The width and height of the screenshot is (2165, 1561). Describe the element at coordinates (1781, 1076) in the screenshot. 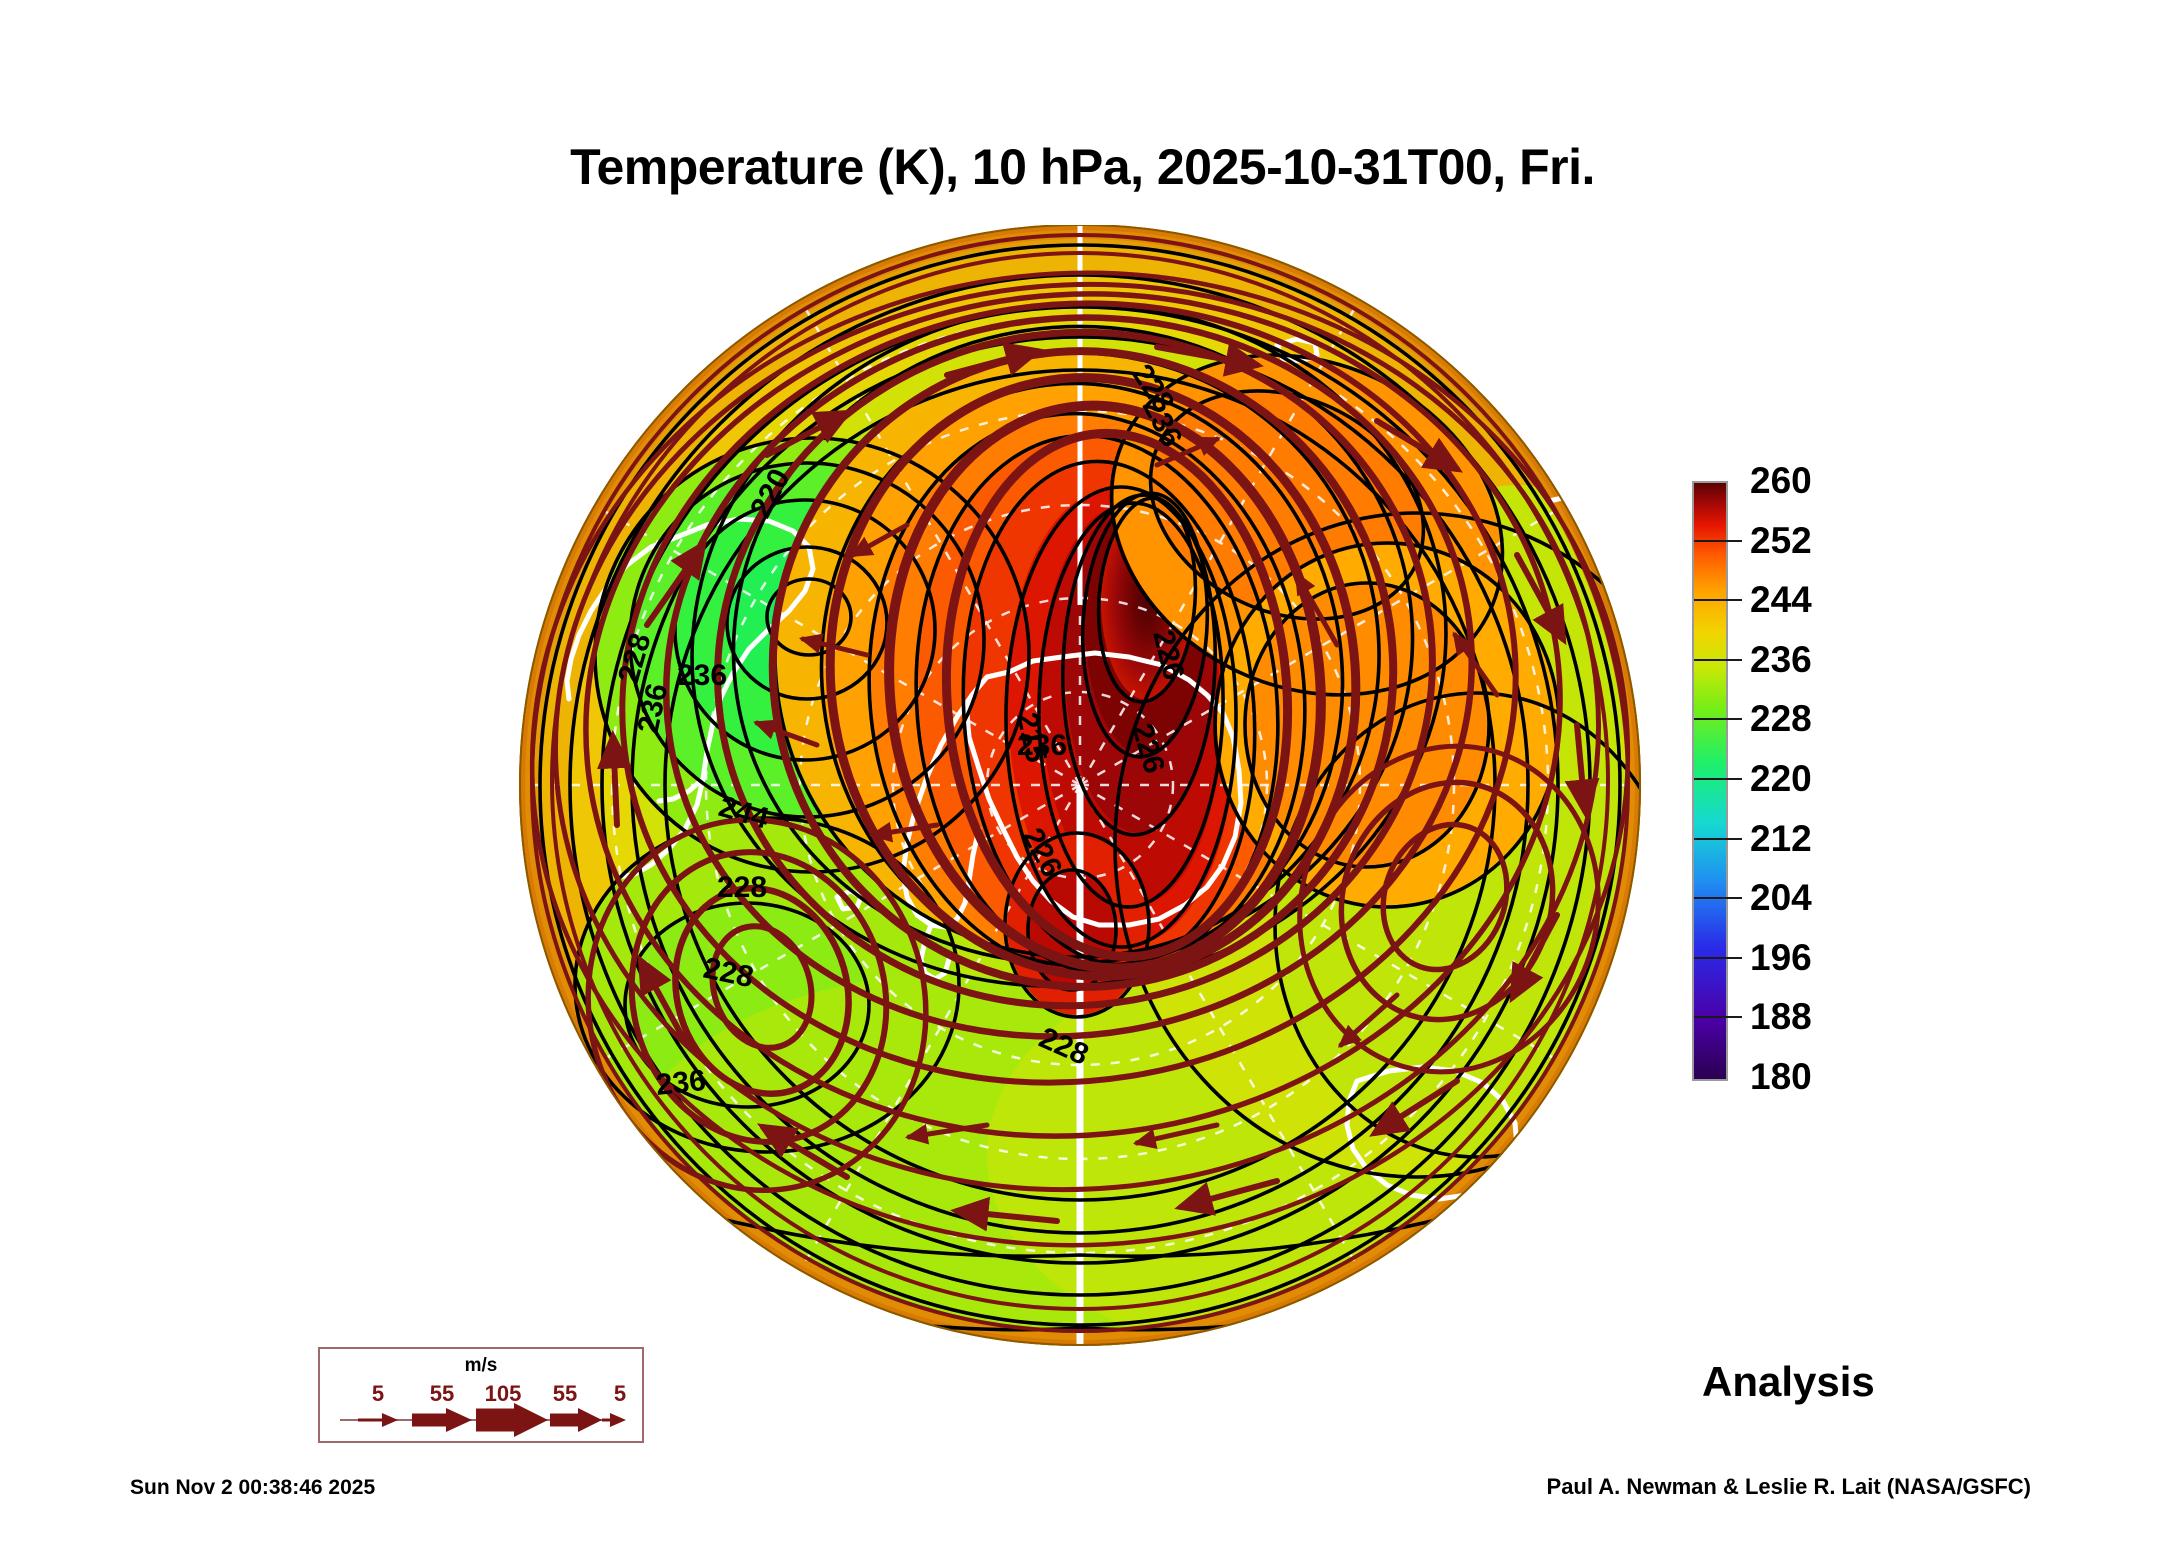

I see `colorbar-tick-label: 180` at that location.